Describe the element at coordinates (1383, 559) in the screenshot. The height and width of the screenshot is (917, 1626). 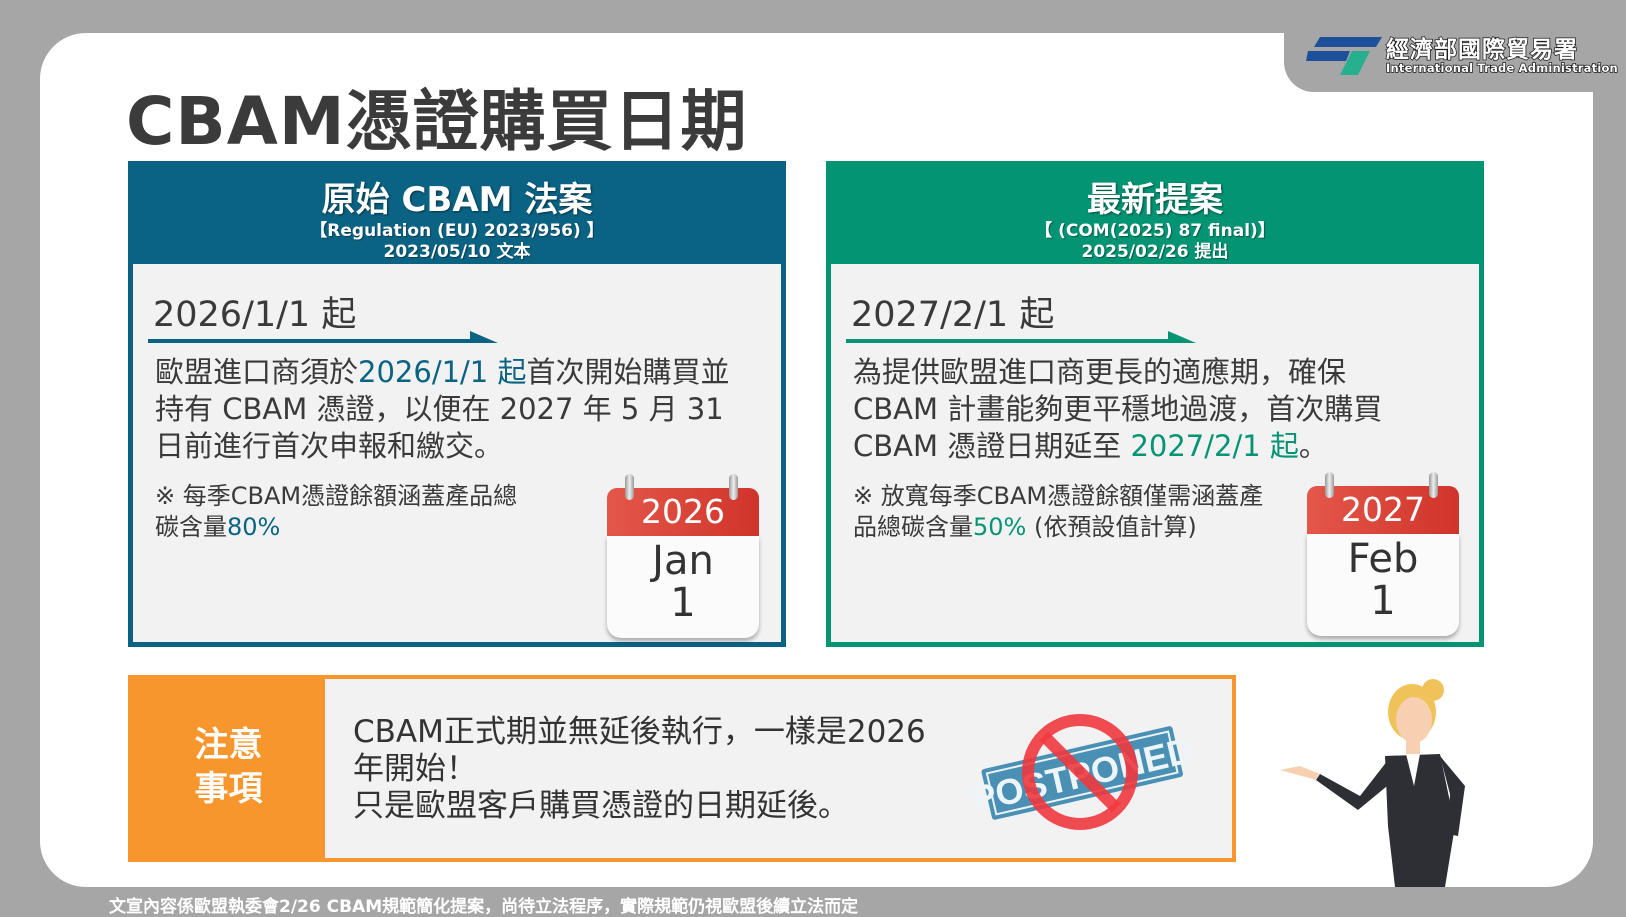
I see `calendar-month: Feb` at that location.